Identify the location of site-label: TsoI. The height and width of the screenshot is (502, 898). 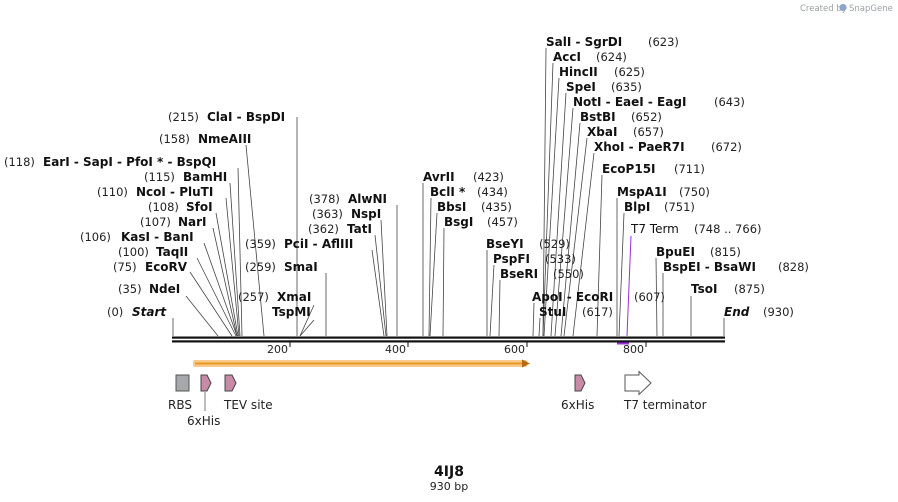
(704, 289).